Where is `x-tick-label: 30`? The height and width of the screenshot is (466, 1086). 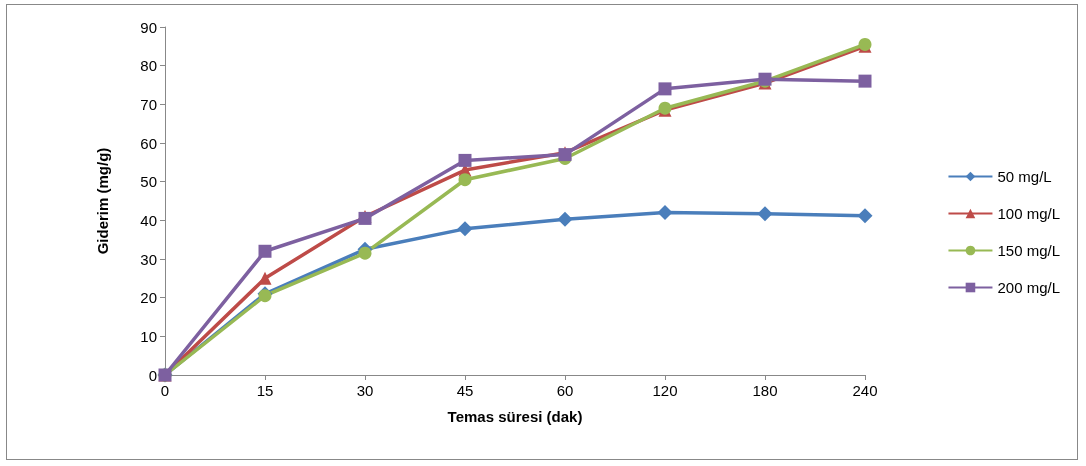
x-tick-label: 30 is located at coordinates (365, 390).